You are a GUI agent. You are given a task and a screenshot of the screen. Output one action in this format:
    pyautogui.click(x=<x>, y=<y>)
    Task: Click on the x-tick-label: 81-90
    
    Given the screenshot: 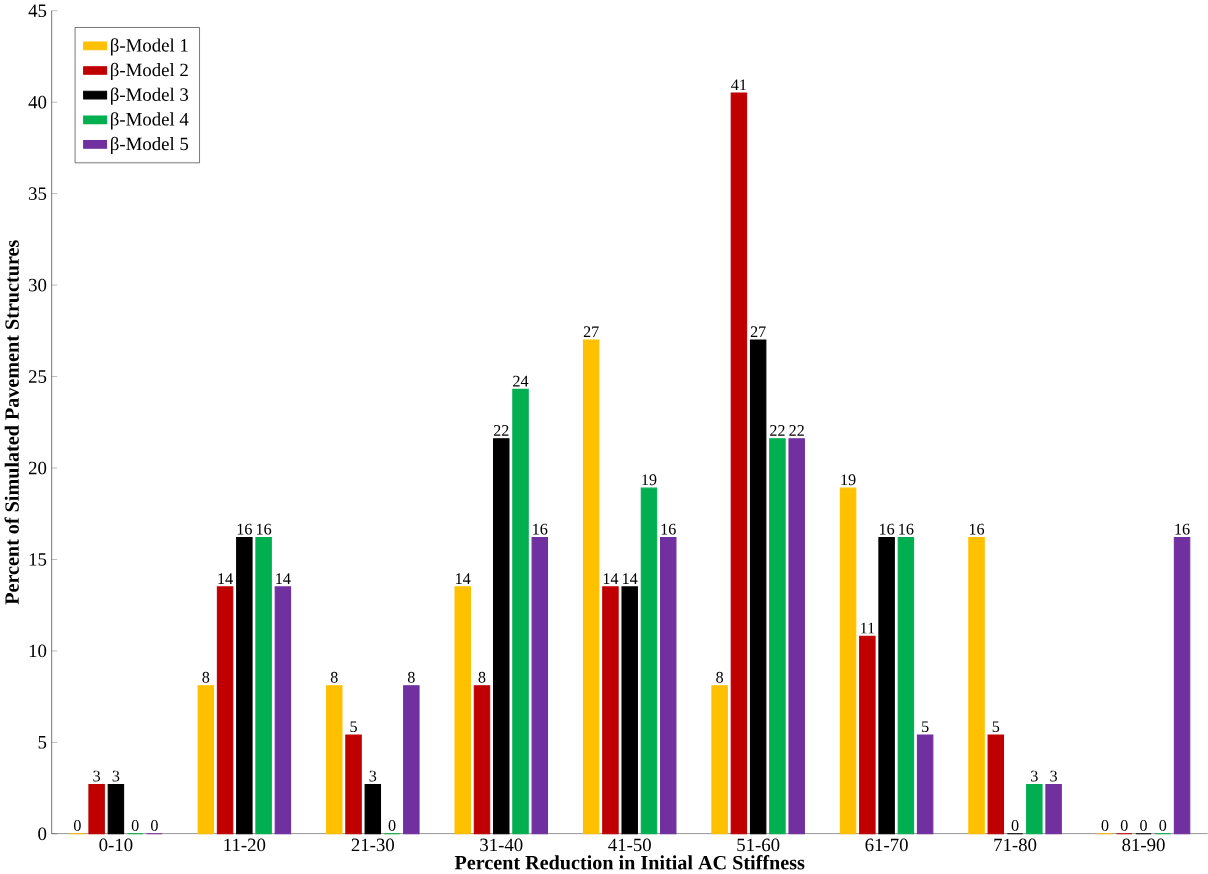 What is the action you would take?
    pyautogui.click(x=1143, y=845)
    